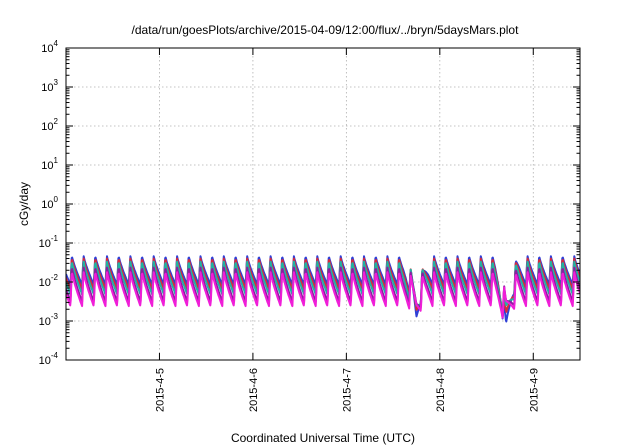 The height and width of the screenshot is (448, 640). What do you see at coordinates (56, 160) in the screenshot?
I see `y-tick-exponent: 1` at bounding box center [56, 160].